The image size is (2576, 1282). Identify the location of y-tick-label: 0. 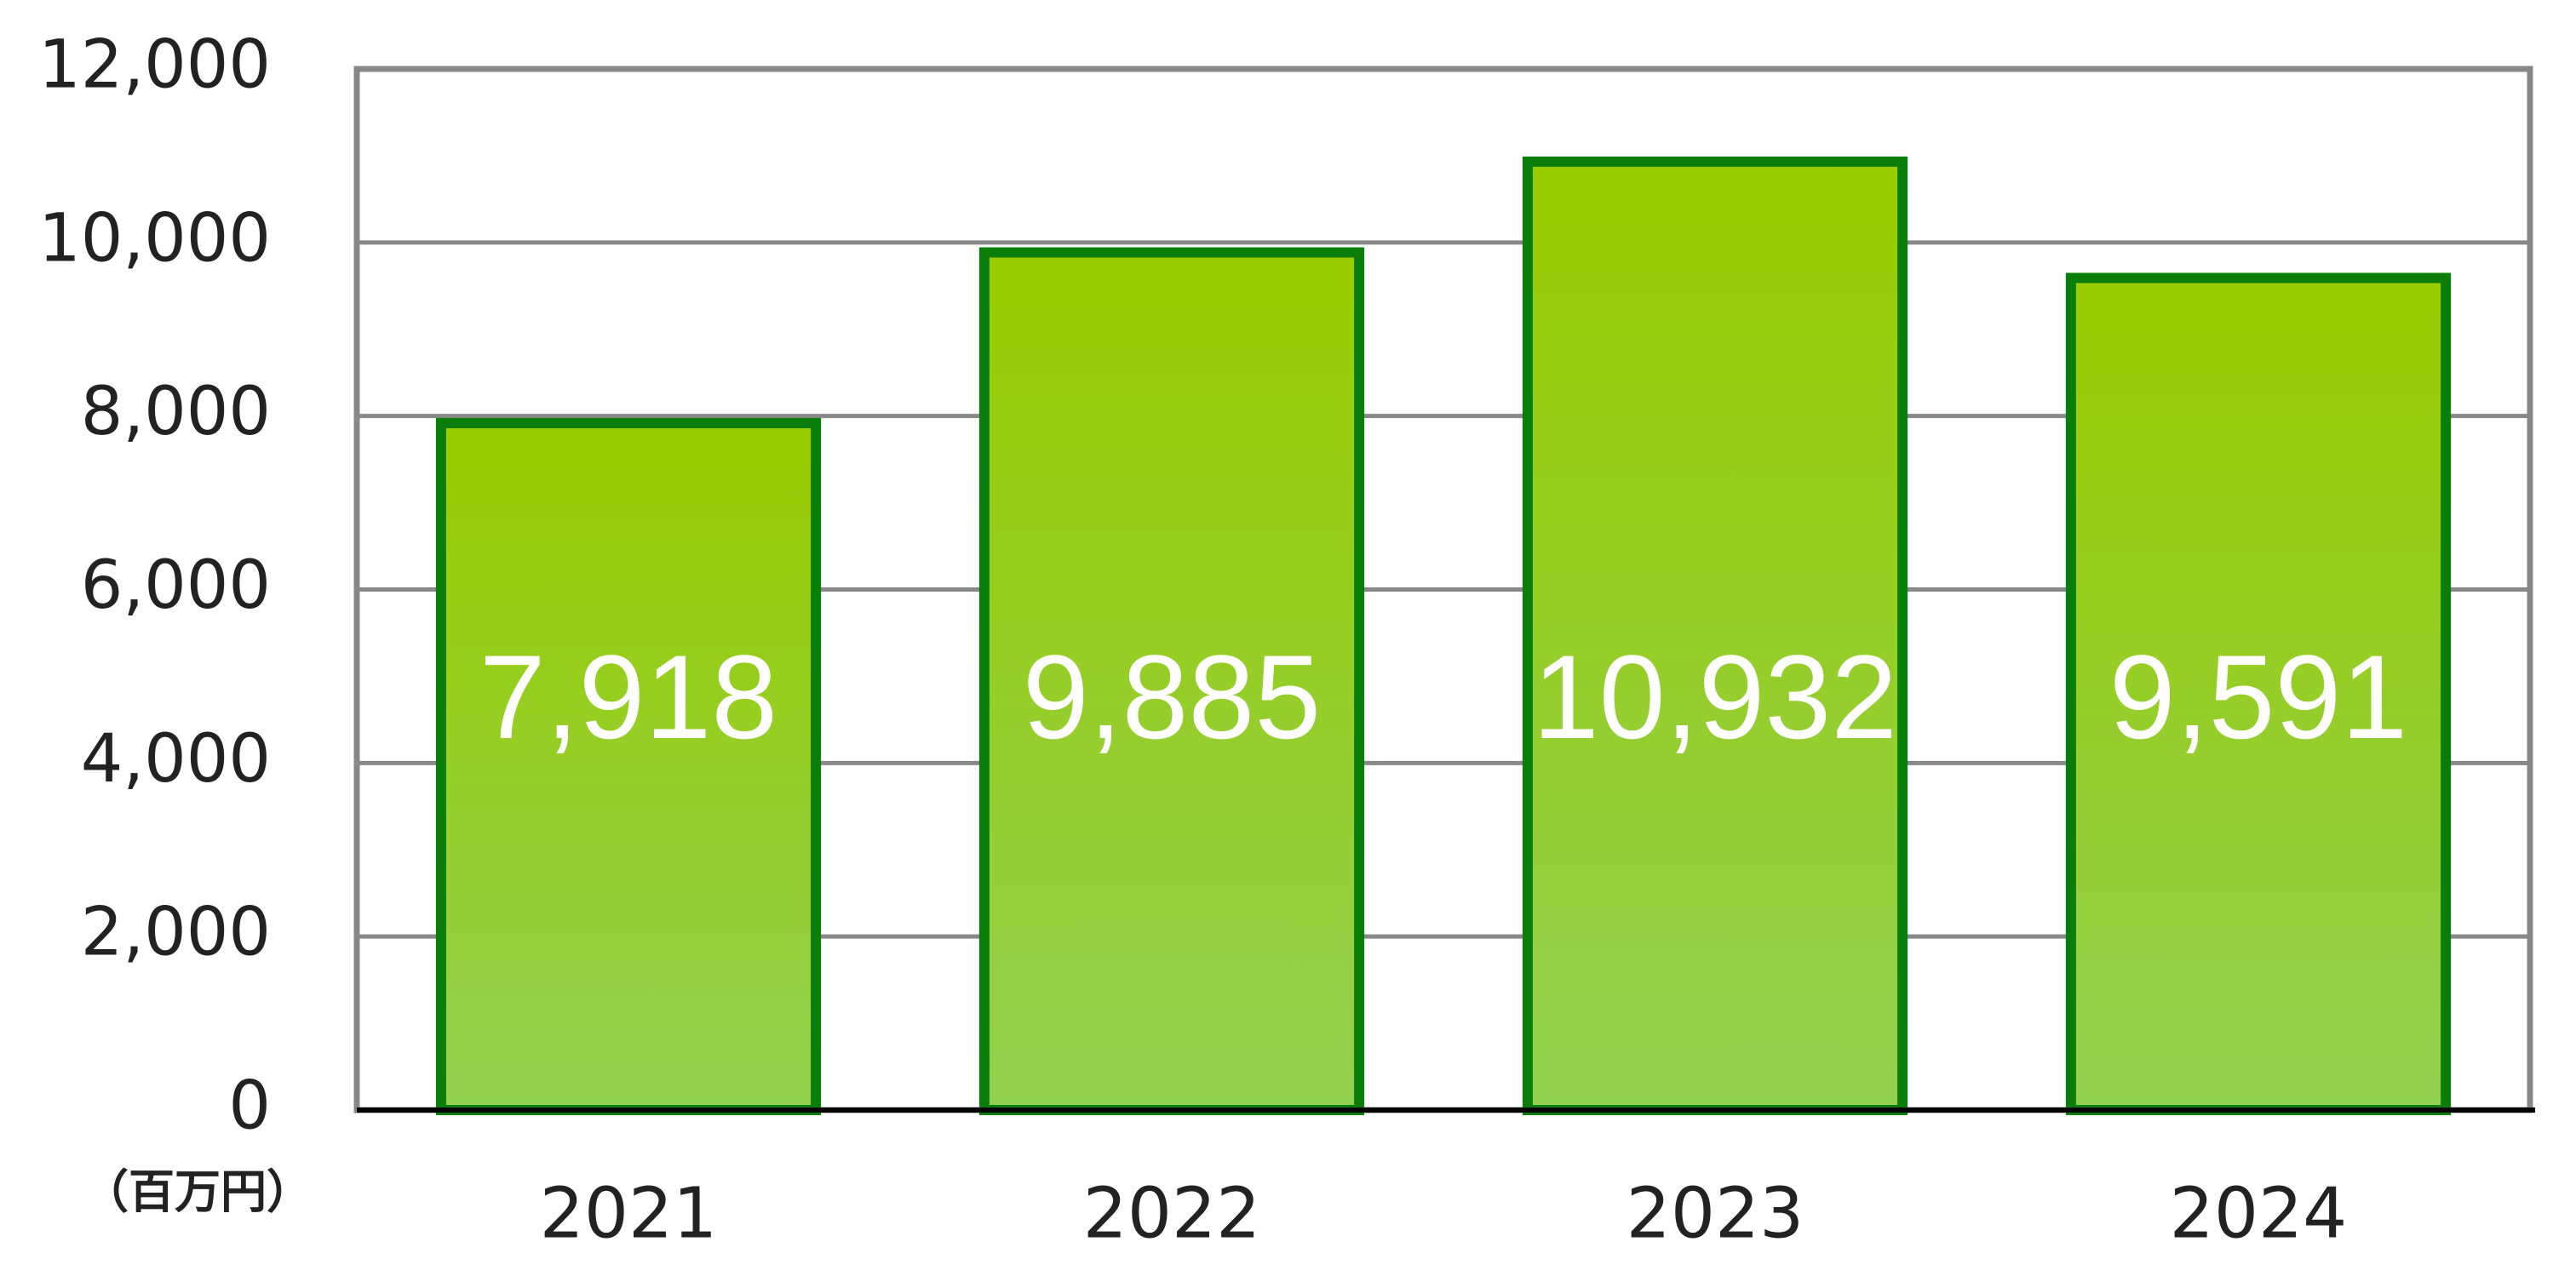
(249, 1105).